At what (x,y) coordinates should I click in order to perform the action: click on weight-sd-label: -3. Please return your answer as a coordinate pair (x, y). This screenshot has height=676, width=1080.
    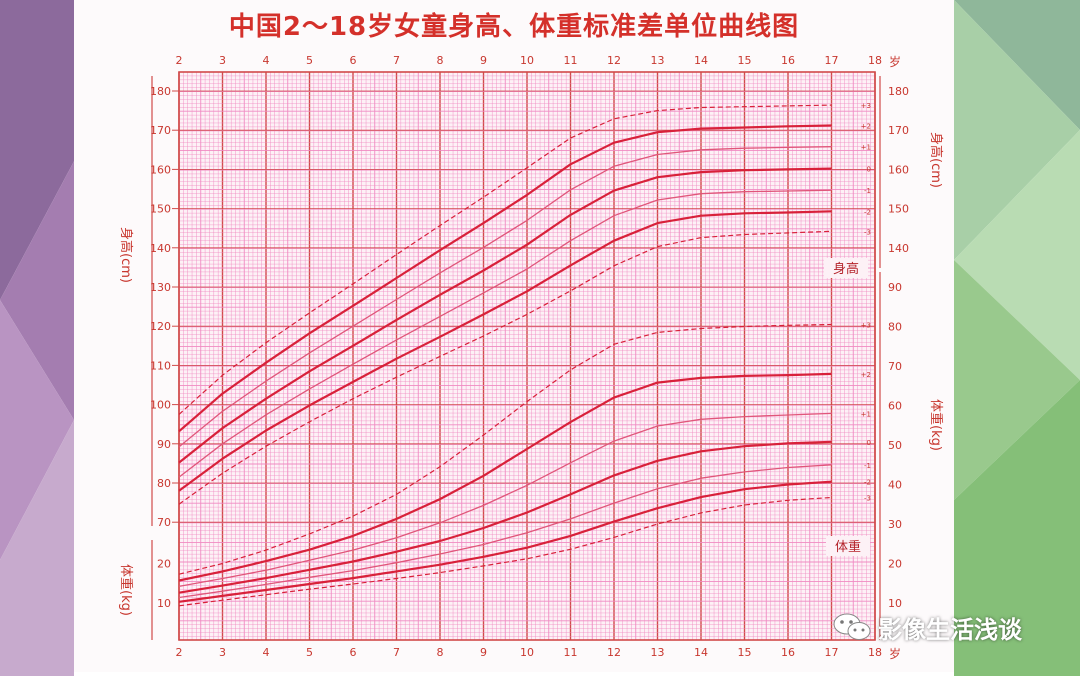
    Looking at the image, I should click on (867, 499).